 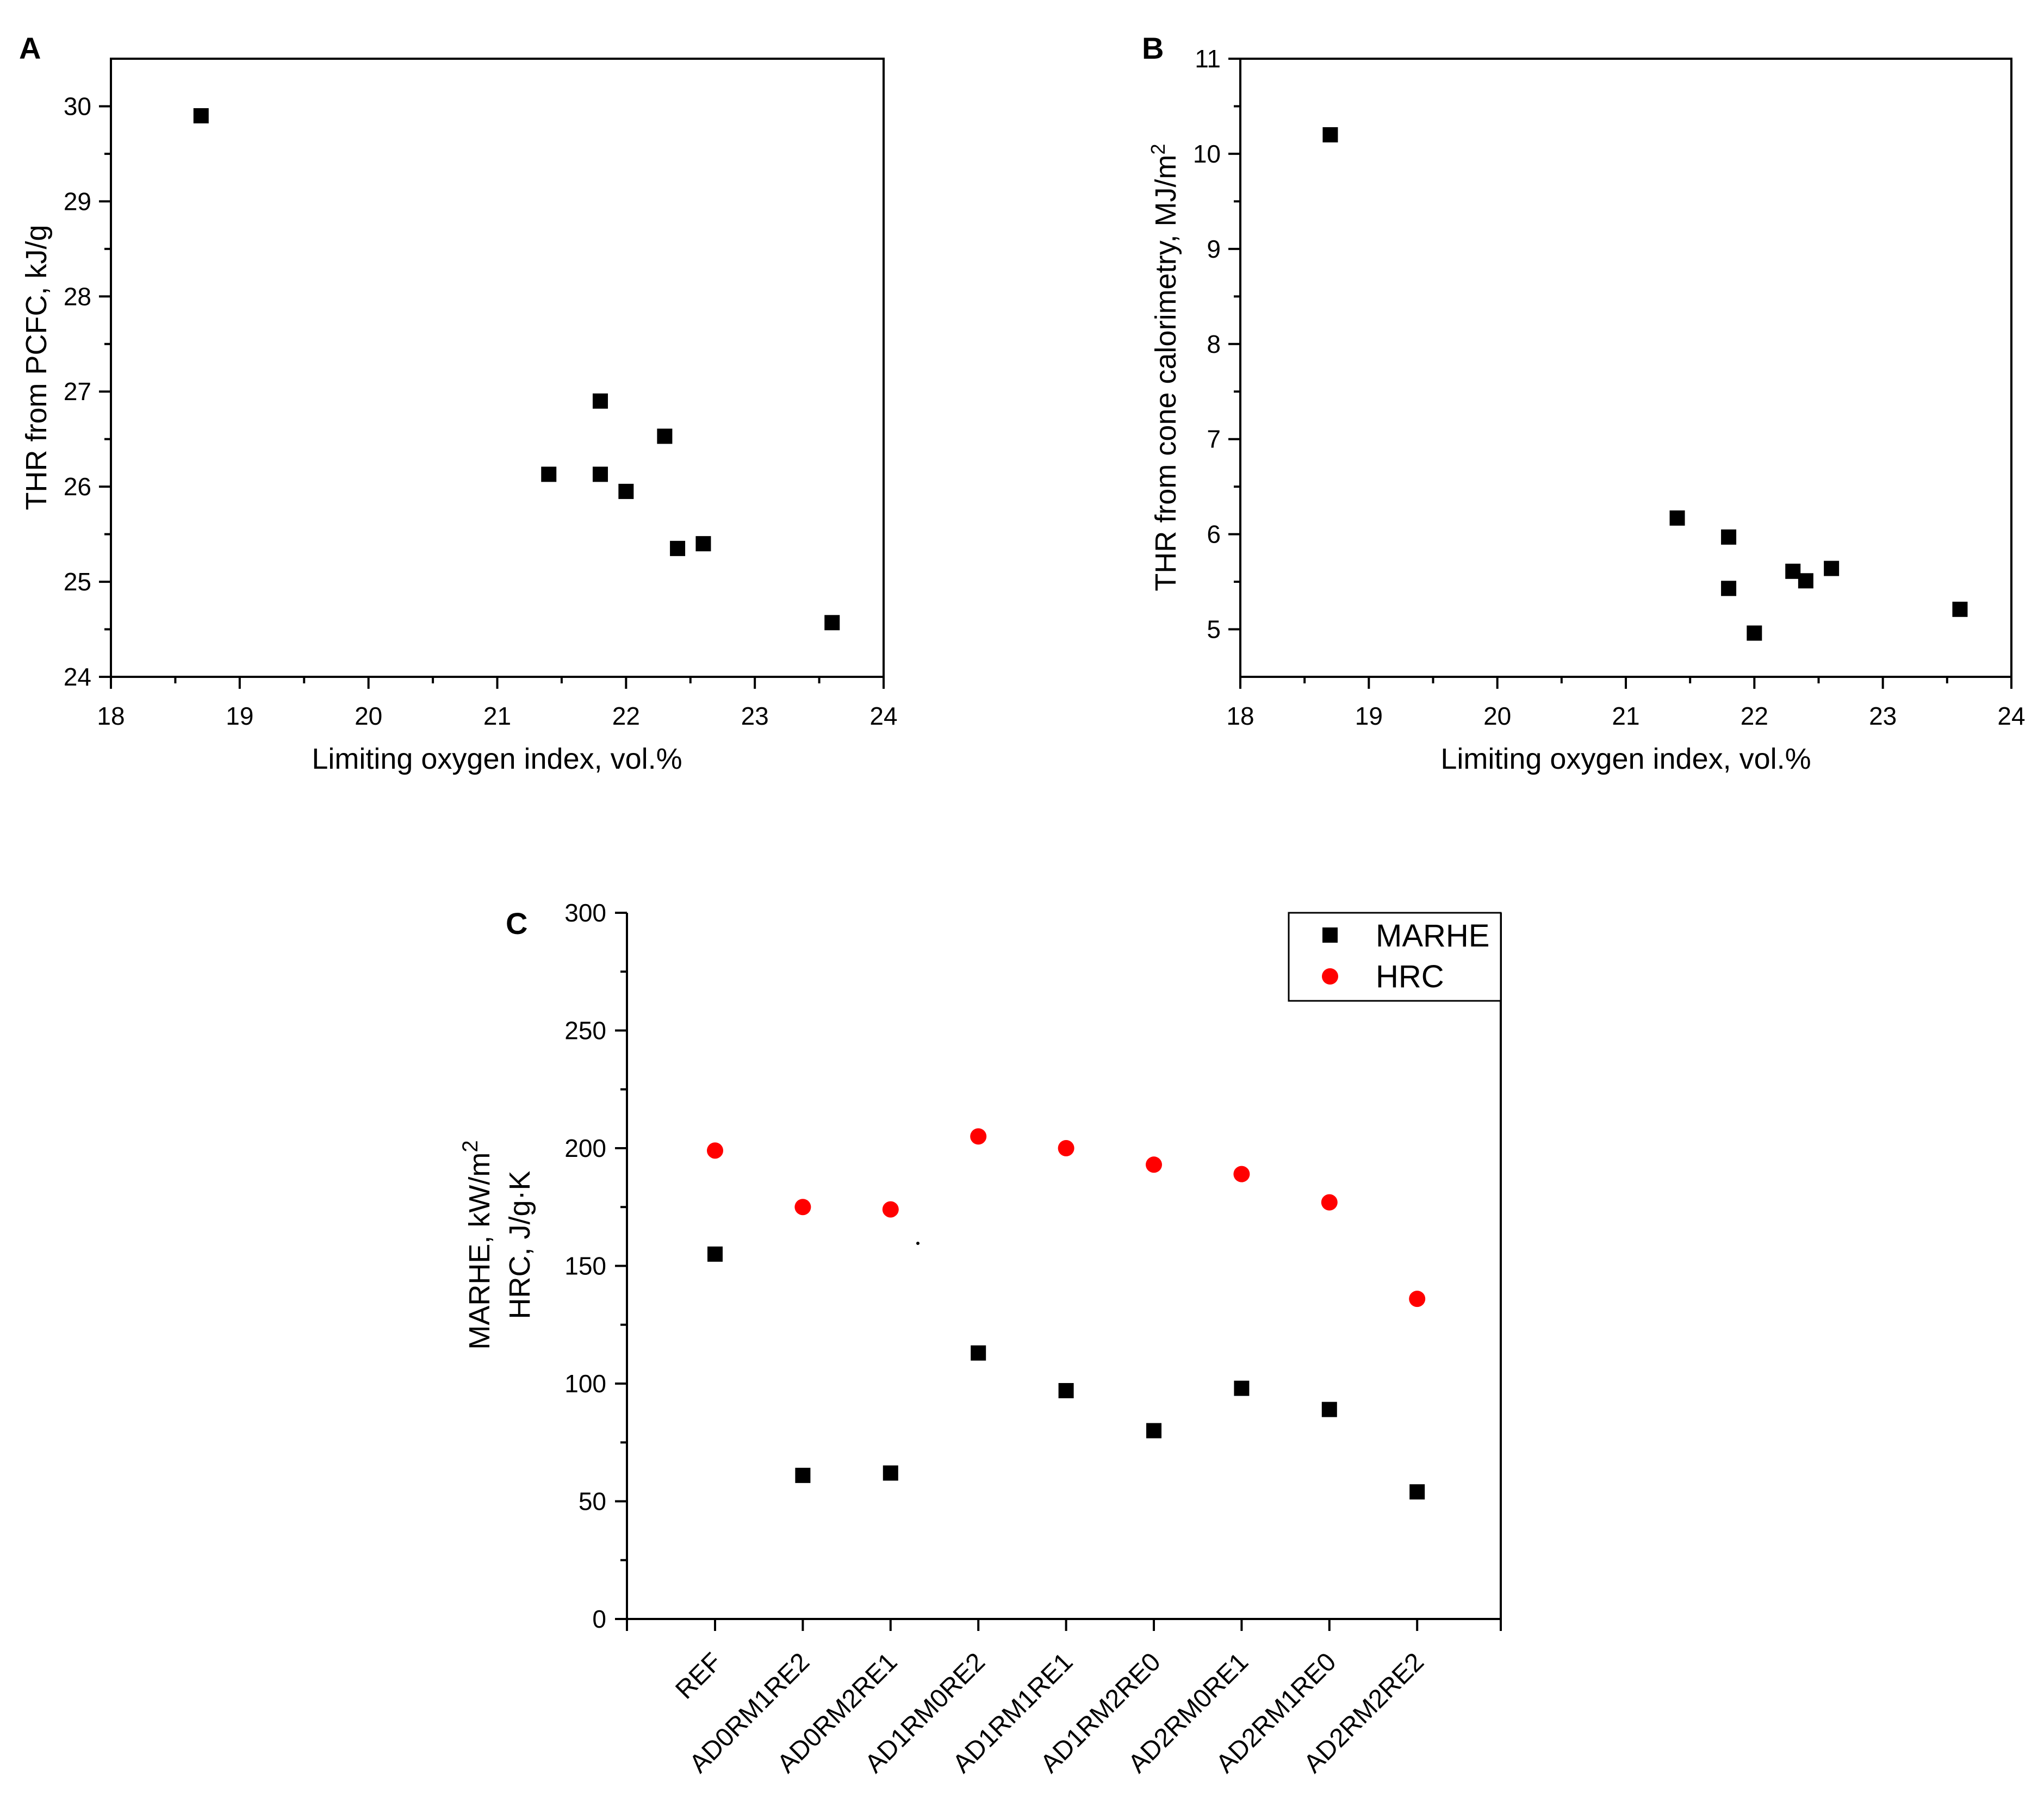 What do you see at coordinates (1883, 716) in the screenshot?
I see `panel-b-x-tick-label: 23` at bounding box center [1883, 716].